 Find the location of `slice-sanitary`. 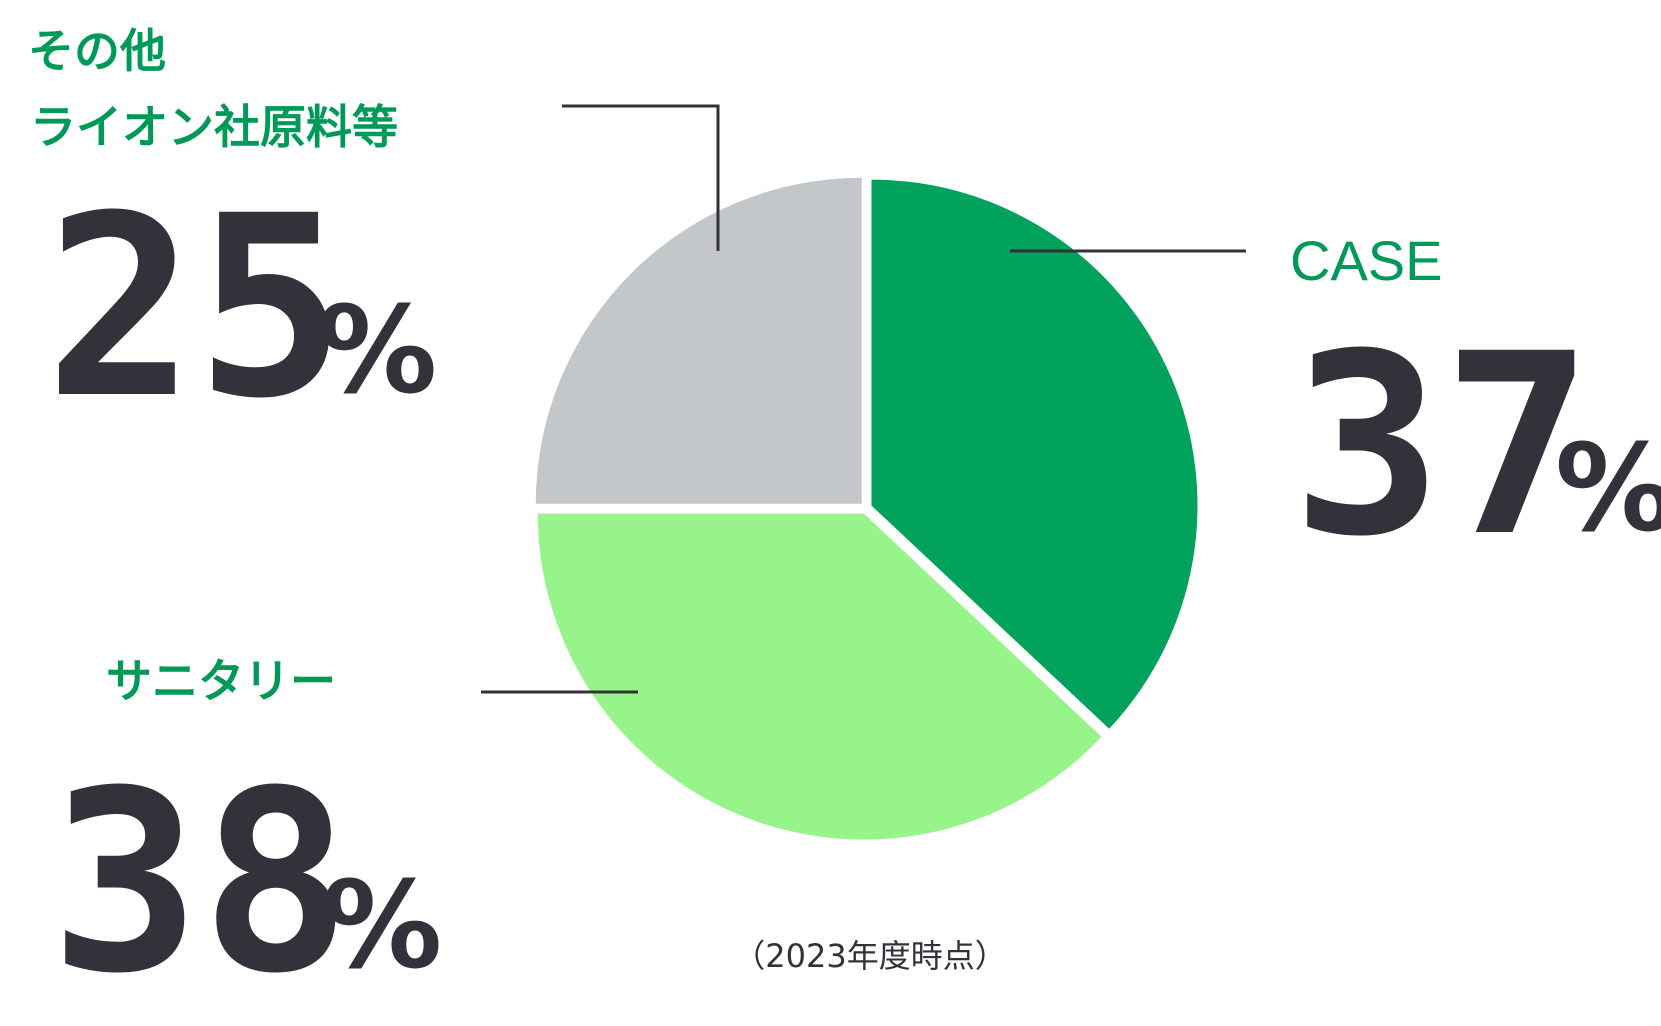

slice-sanitary is located at coordinates (819, 676).